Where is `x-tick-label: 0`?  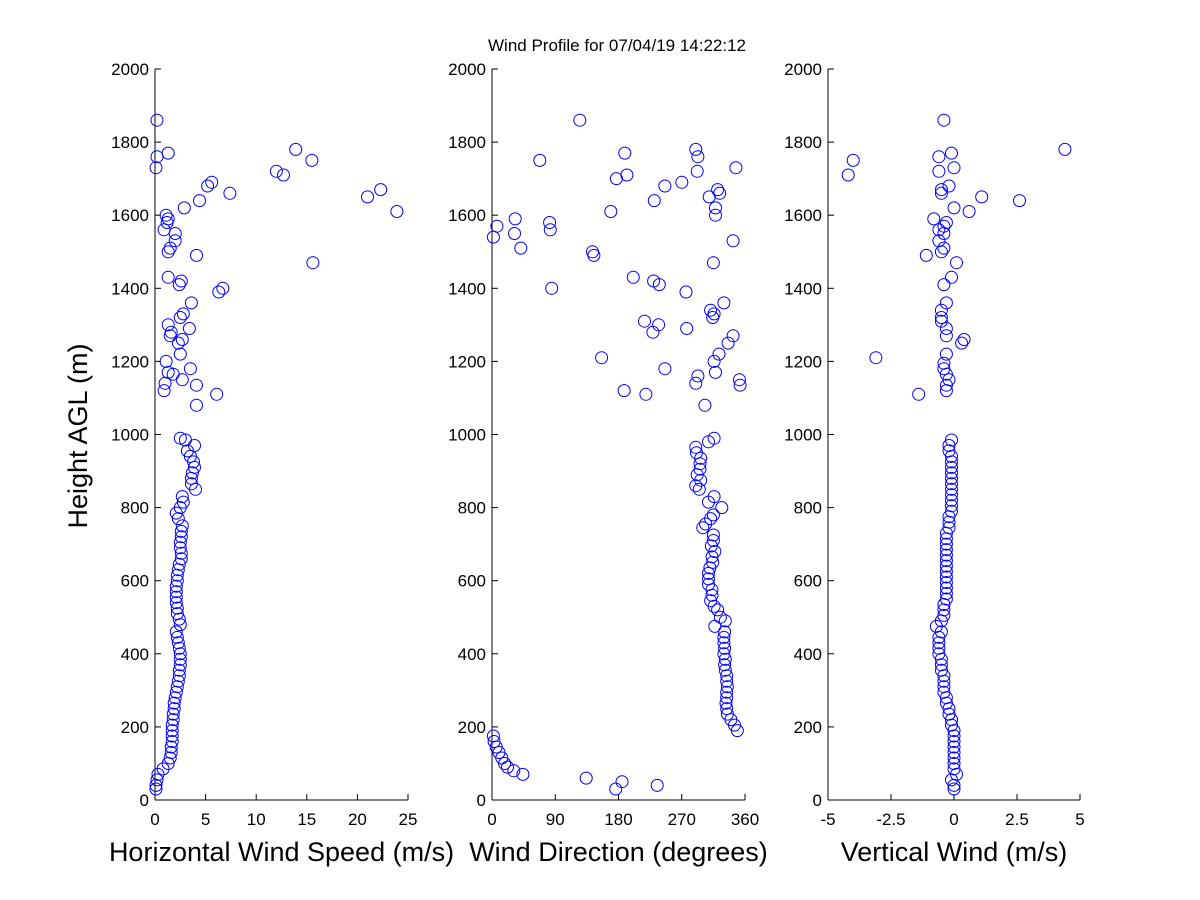 x-tick-label: 0 is located at coordinates (491, 819).